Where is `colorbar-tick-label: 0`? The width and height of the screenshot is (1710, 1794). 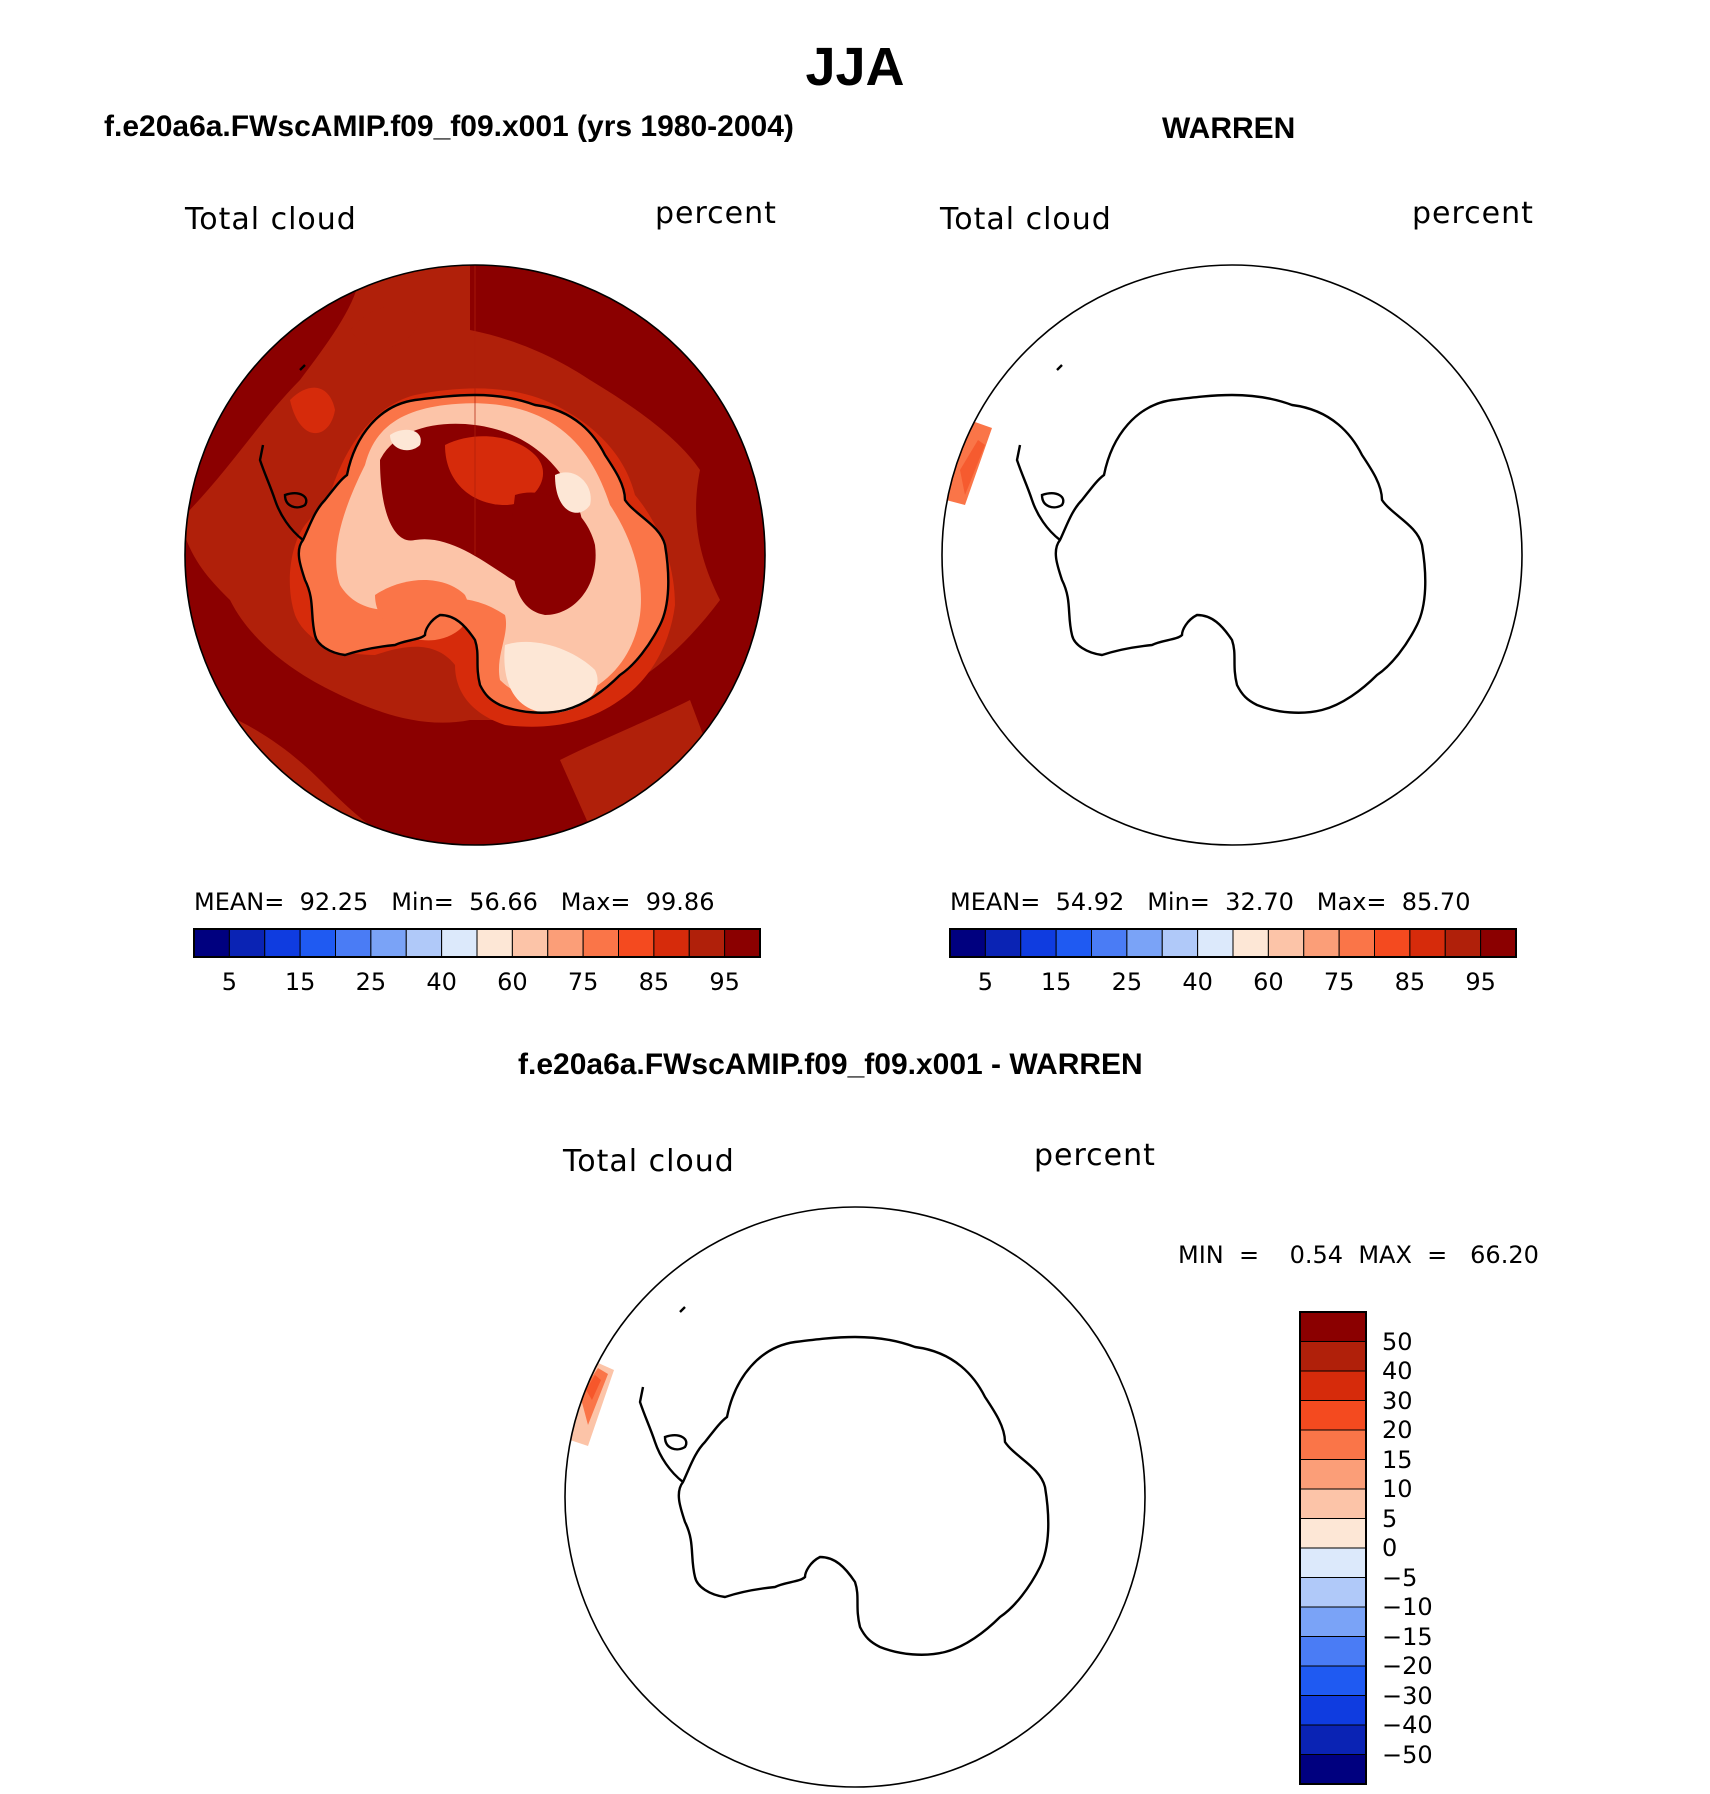
colorbar-tick-label: 0 is located at coordinates (1390, 1548).